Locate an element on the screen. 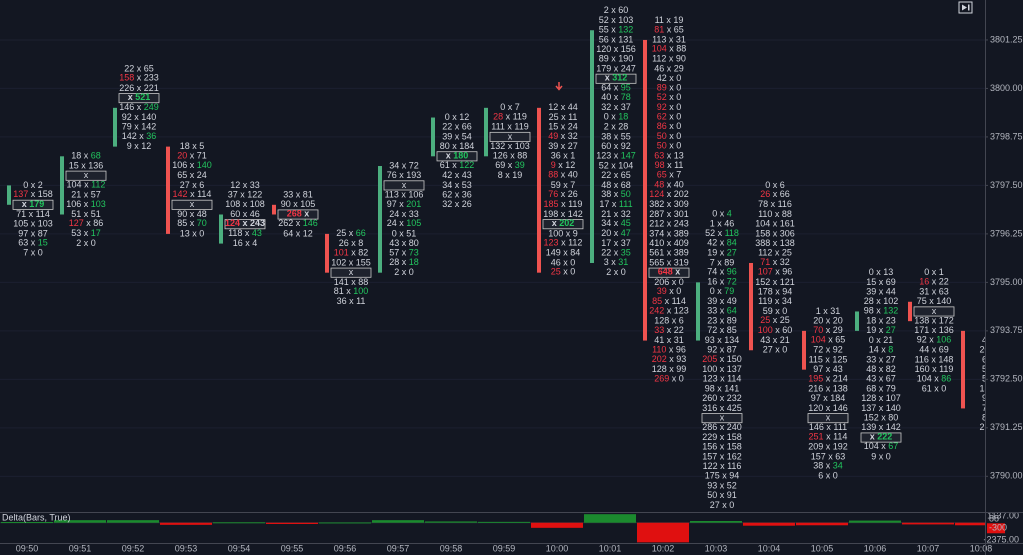 This screenshot has width=1023, height=555. price-tick-label: 3798.75 is located at coordinates (1006, 136).